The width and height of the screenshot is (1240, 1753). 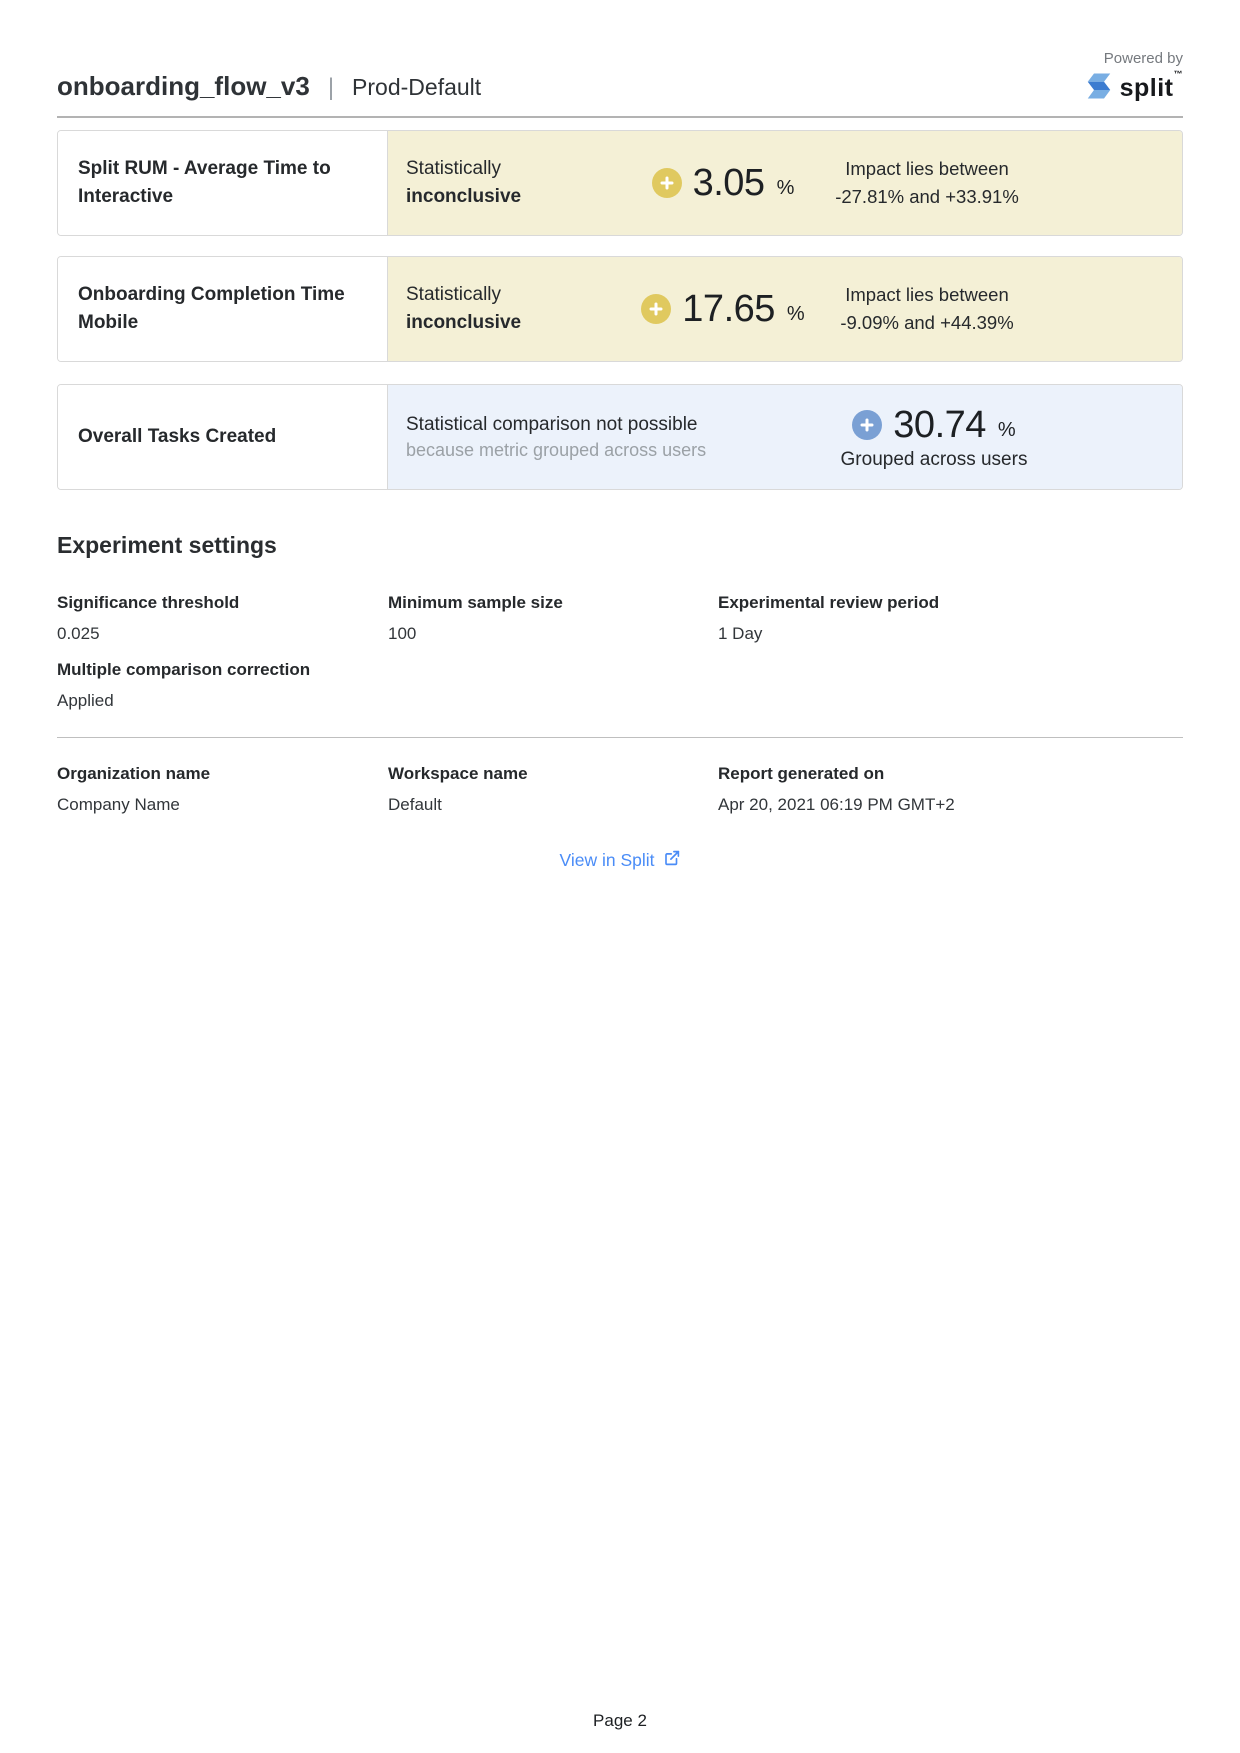 I want to click on metric-value-block: 3.05 %, so click(x=723, y=183).